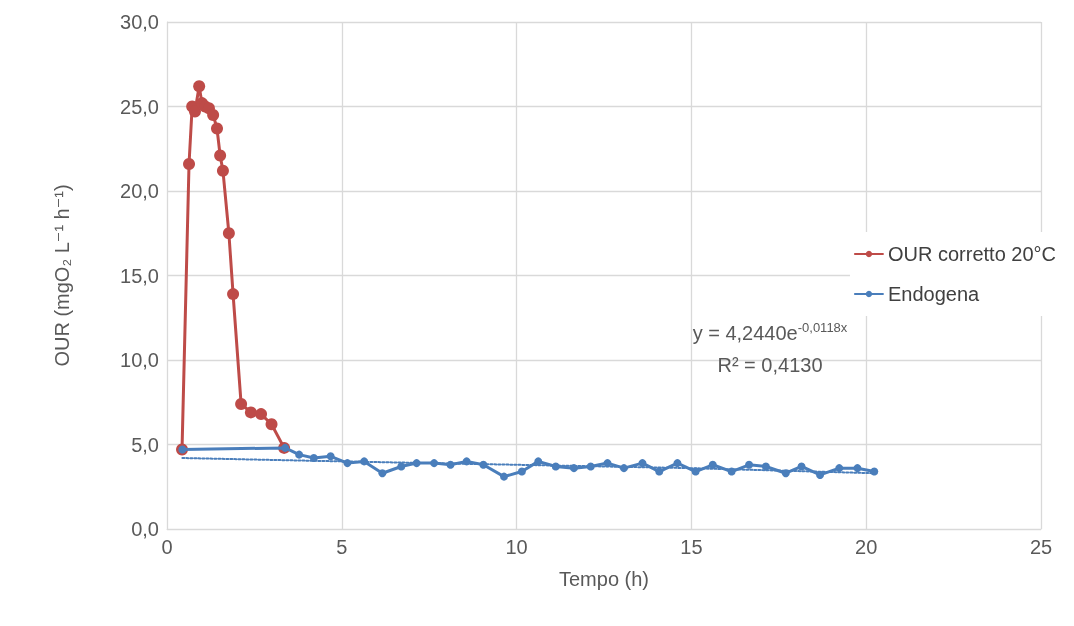  What do you see at coordinates (139, 191) in the screenshot?
I see `y-tick-label: 20,0` at bounding box center [139, 191].